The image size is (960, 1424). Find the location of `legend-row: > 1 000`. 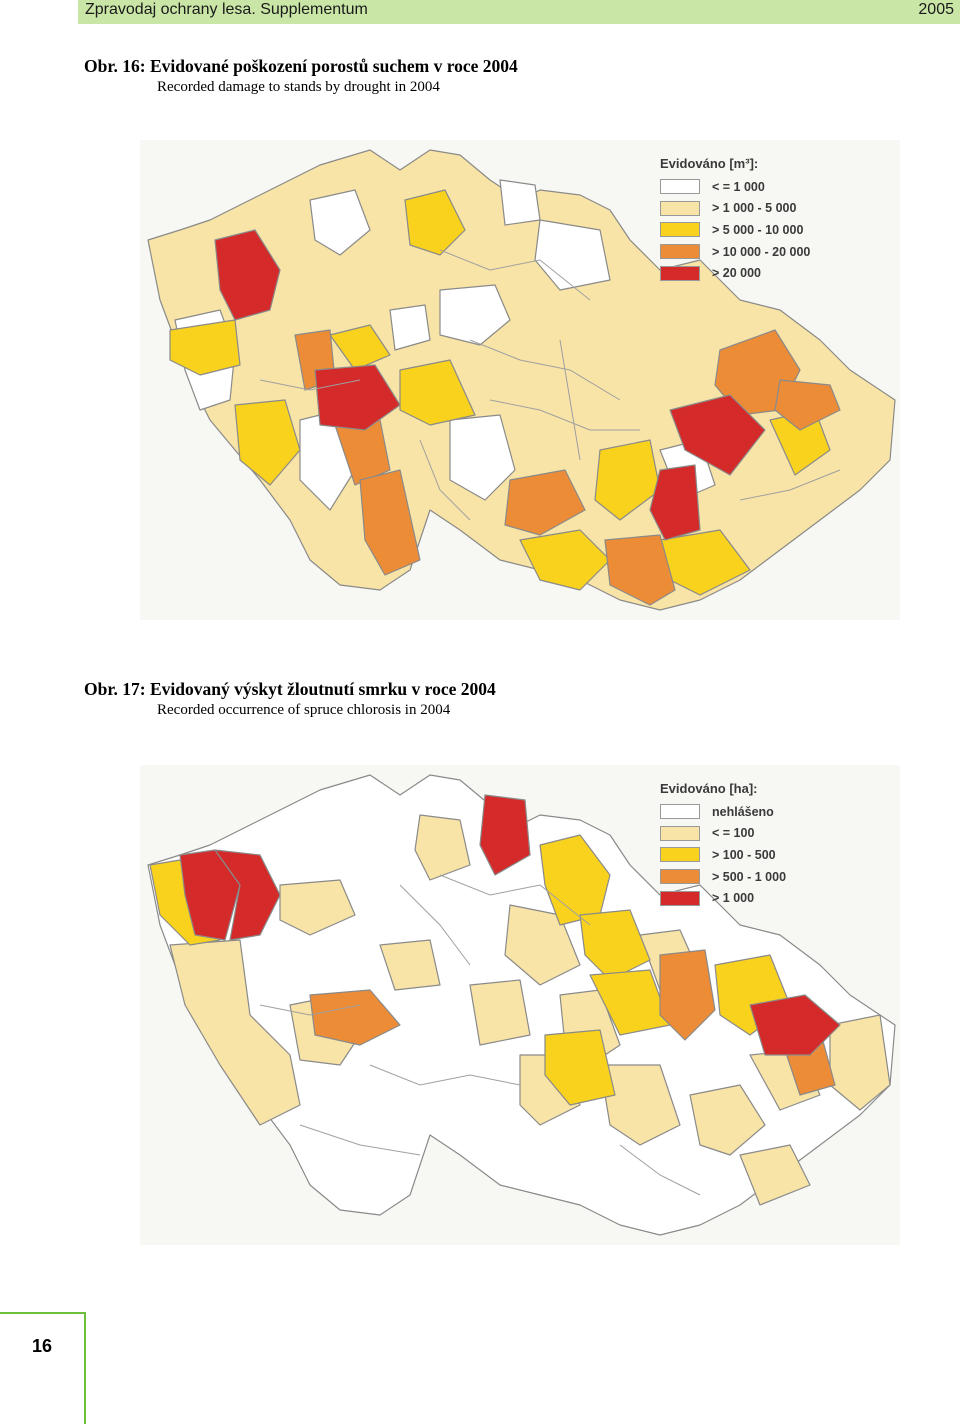

legend-row: > 1 000 is located at coordinates (723, 898).